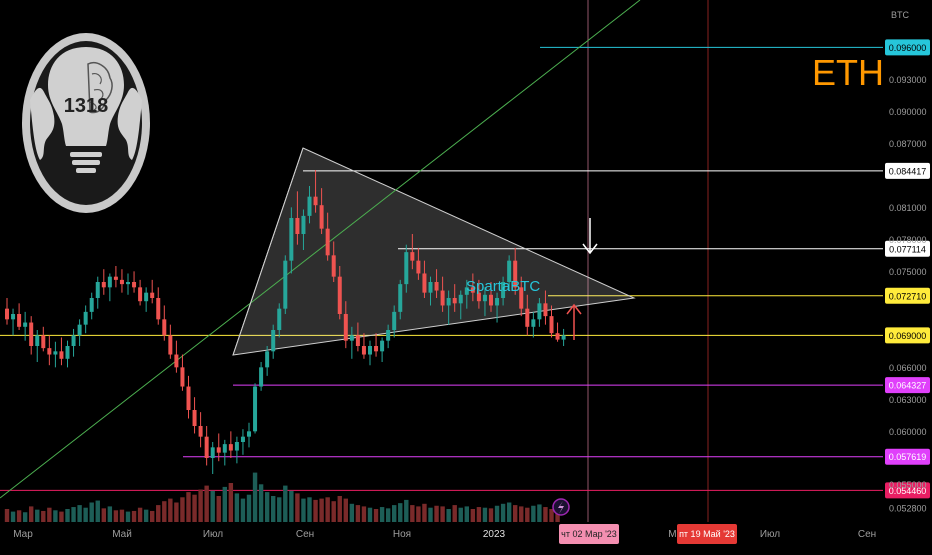 Image resolution: width=932 pixels, height=555 pixels. I want to click on price-level-label: 0.064327, so click(908, 386).